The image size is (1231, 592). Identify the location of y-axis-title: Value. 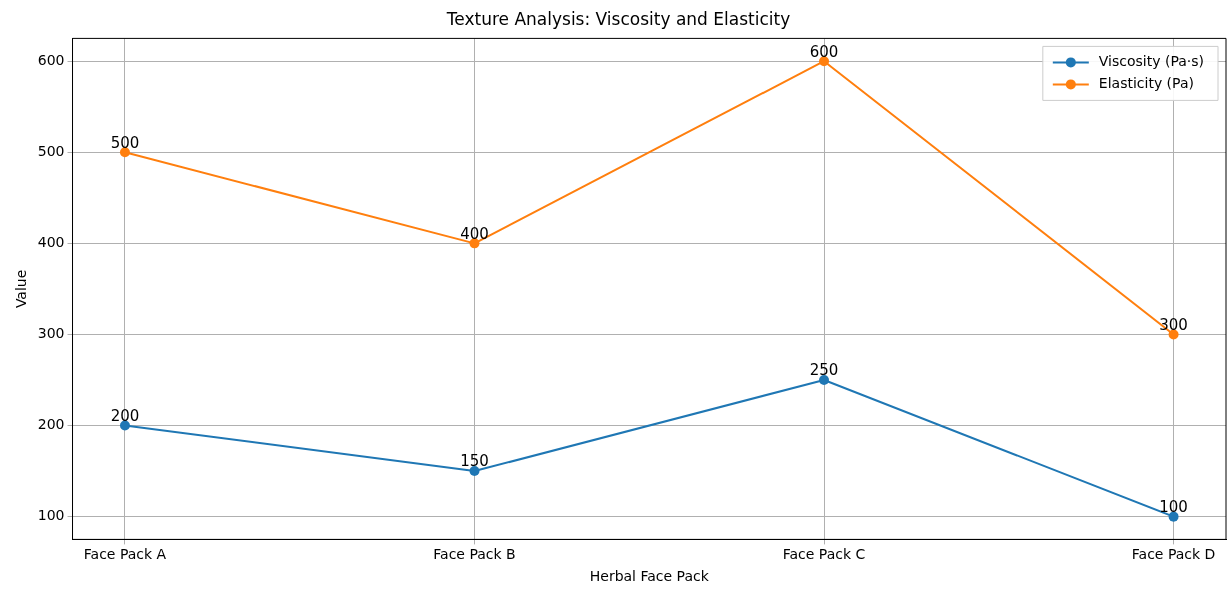
(21, 289).